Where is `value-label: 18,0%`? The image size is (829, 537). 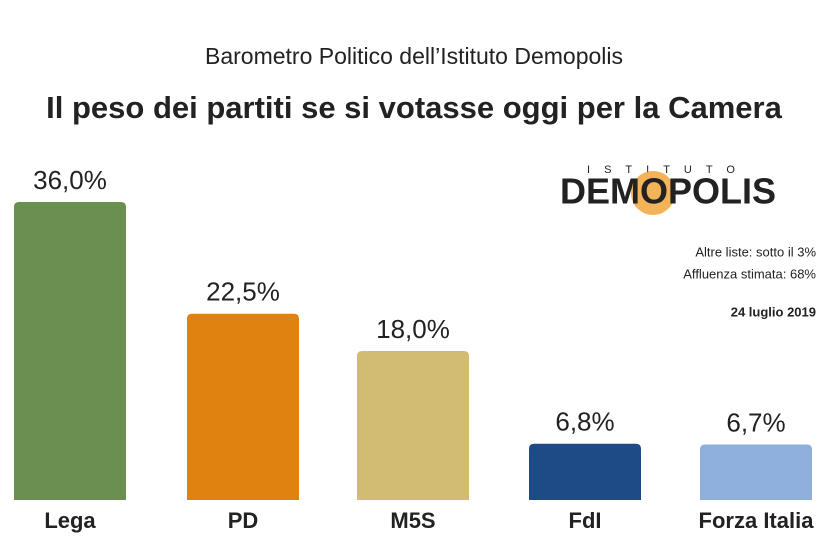
value-label: 18,0% is located at coordinates (413, 329).